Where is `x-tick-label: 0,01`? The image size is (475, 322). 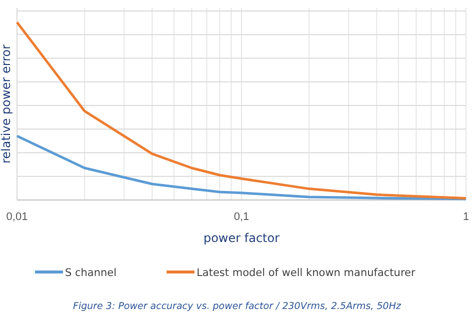
x-tick-label: 0,01 is located at coordinates (17, 216).